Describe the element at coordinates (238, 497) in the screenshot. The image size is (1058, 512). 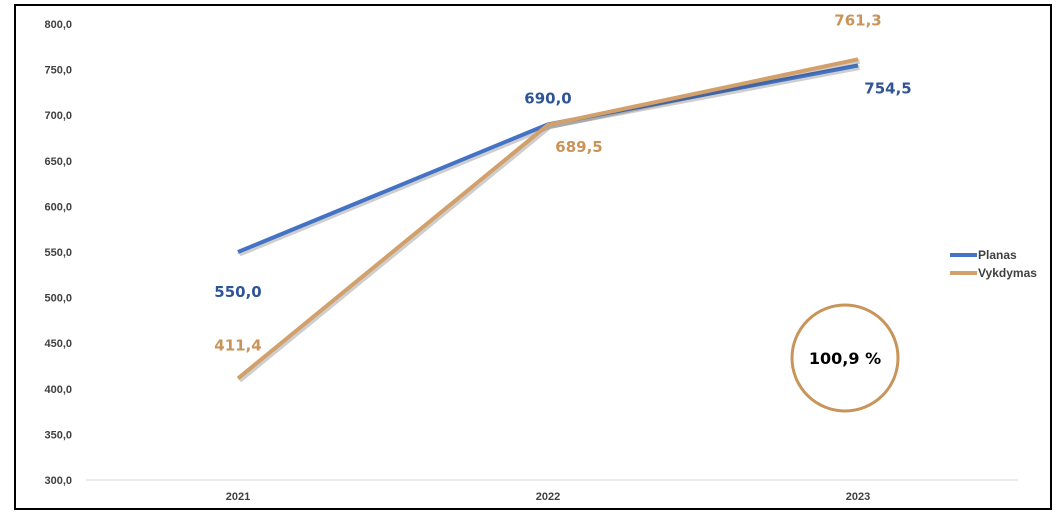
I see `x-tick-label: 2021` at that location.